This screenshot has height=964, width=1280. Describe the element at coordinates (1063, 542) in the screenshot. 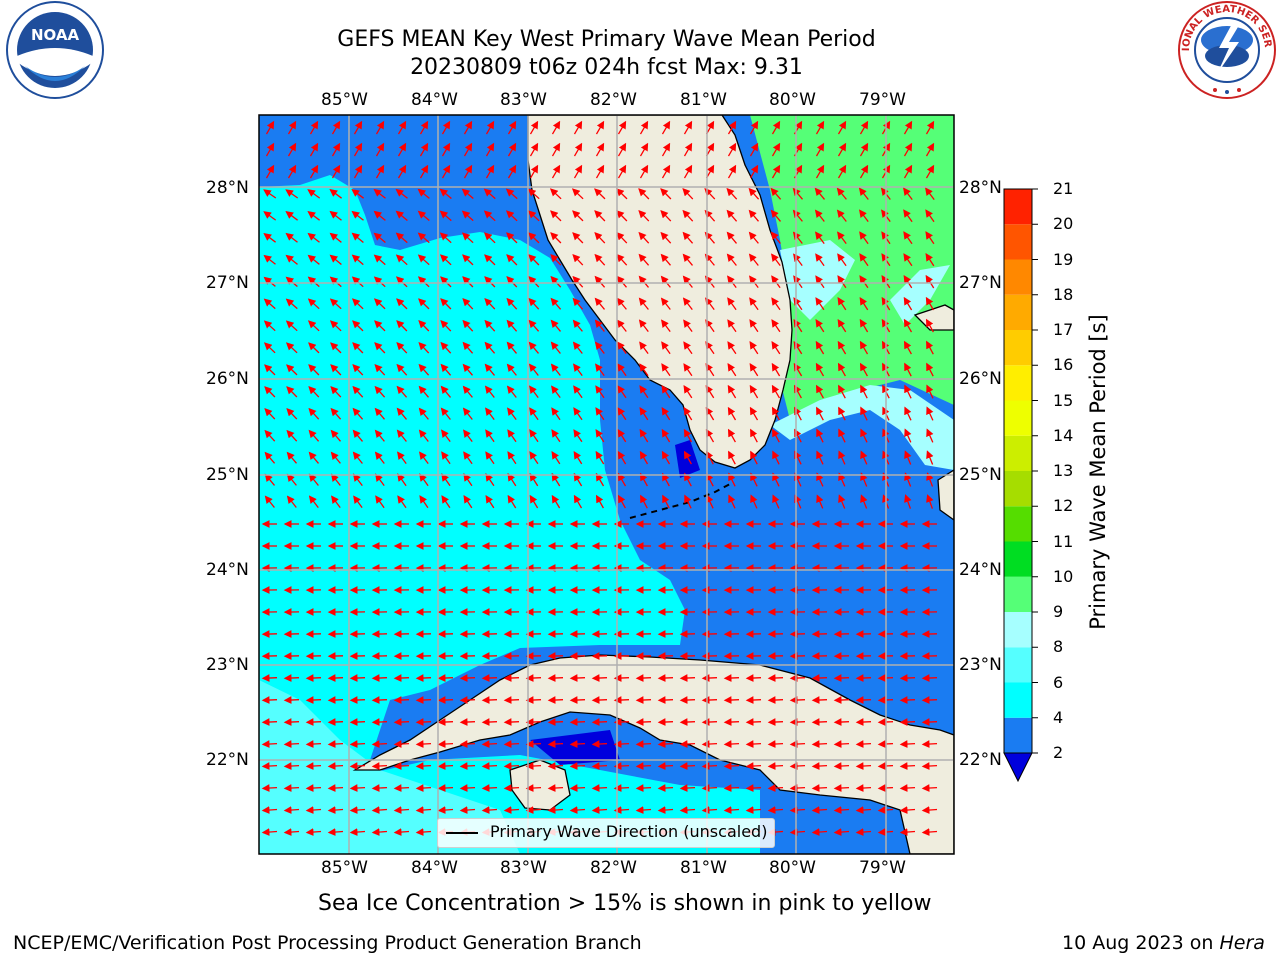

I see `colorbar-tick-label: 11` at that location.